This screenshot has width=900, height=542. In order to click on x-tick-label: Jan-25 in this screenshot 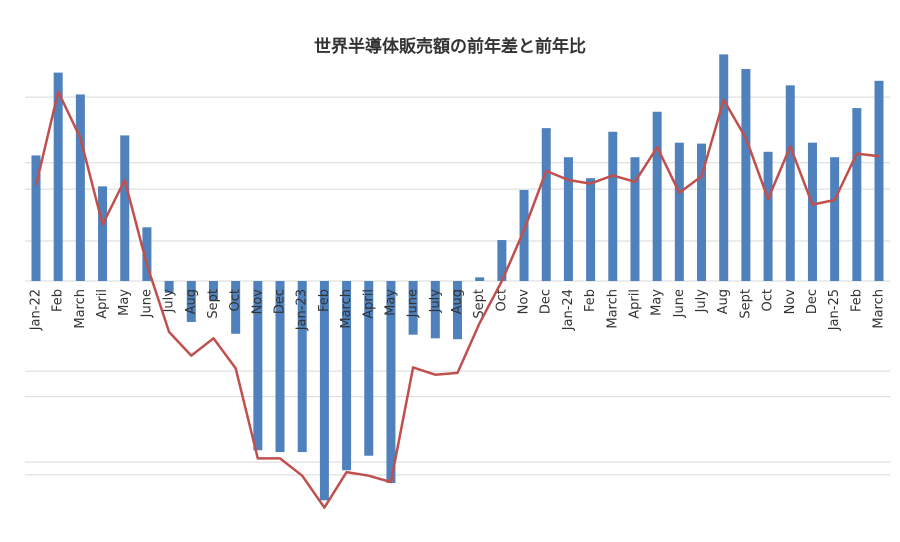, I will do `click(834, 310)`.